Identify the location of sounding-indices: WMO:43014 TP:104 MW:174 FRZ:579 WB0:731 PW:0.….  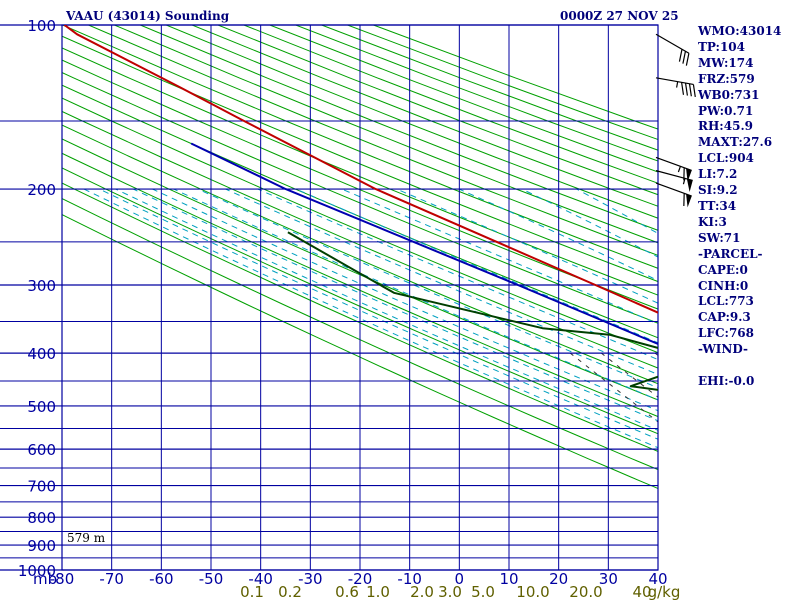
(739, 207).